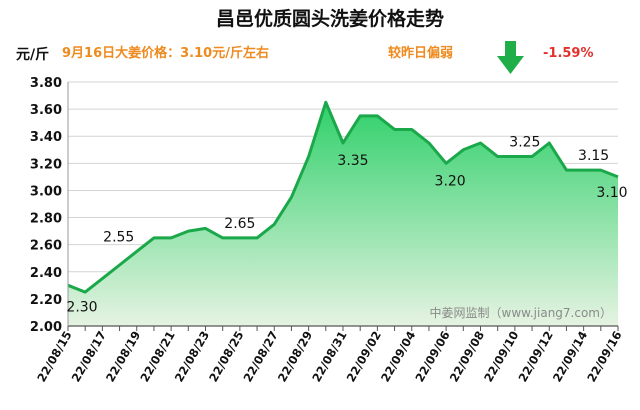 The image size is (640, 410). What do you see at coordinates (46, 191) in the screenshot?
I see `y-tick-label: 3.00` at bounding box center [46, 191].